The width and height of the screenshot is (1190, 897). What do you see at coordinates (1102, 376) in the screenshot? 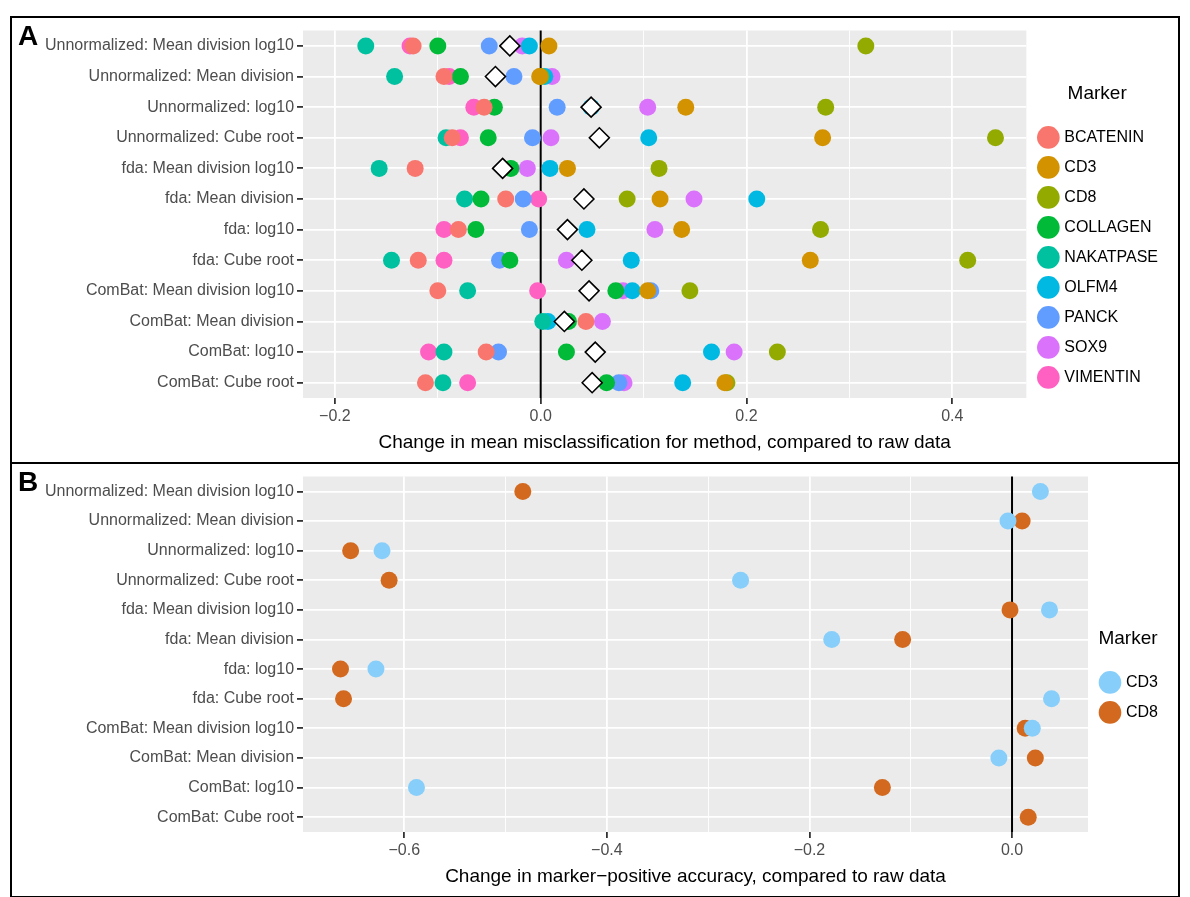
I see `legend-label: VIMENTIN` at bounding box center [1102, 376].